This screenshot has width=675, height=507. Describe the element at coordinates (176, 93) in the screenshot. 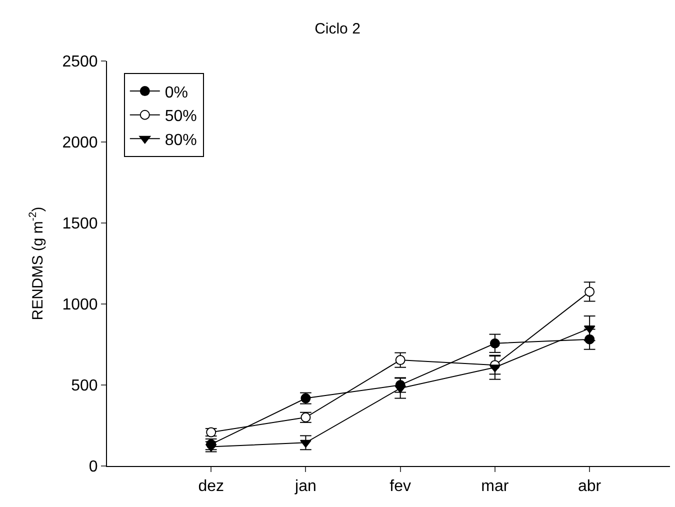

I see `legend-label: 0%` at that location.